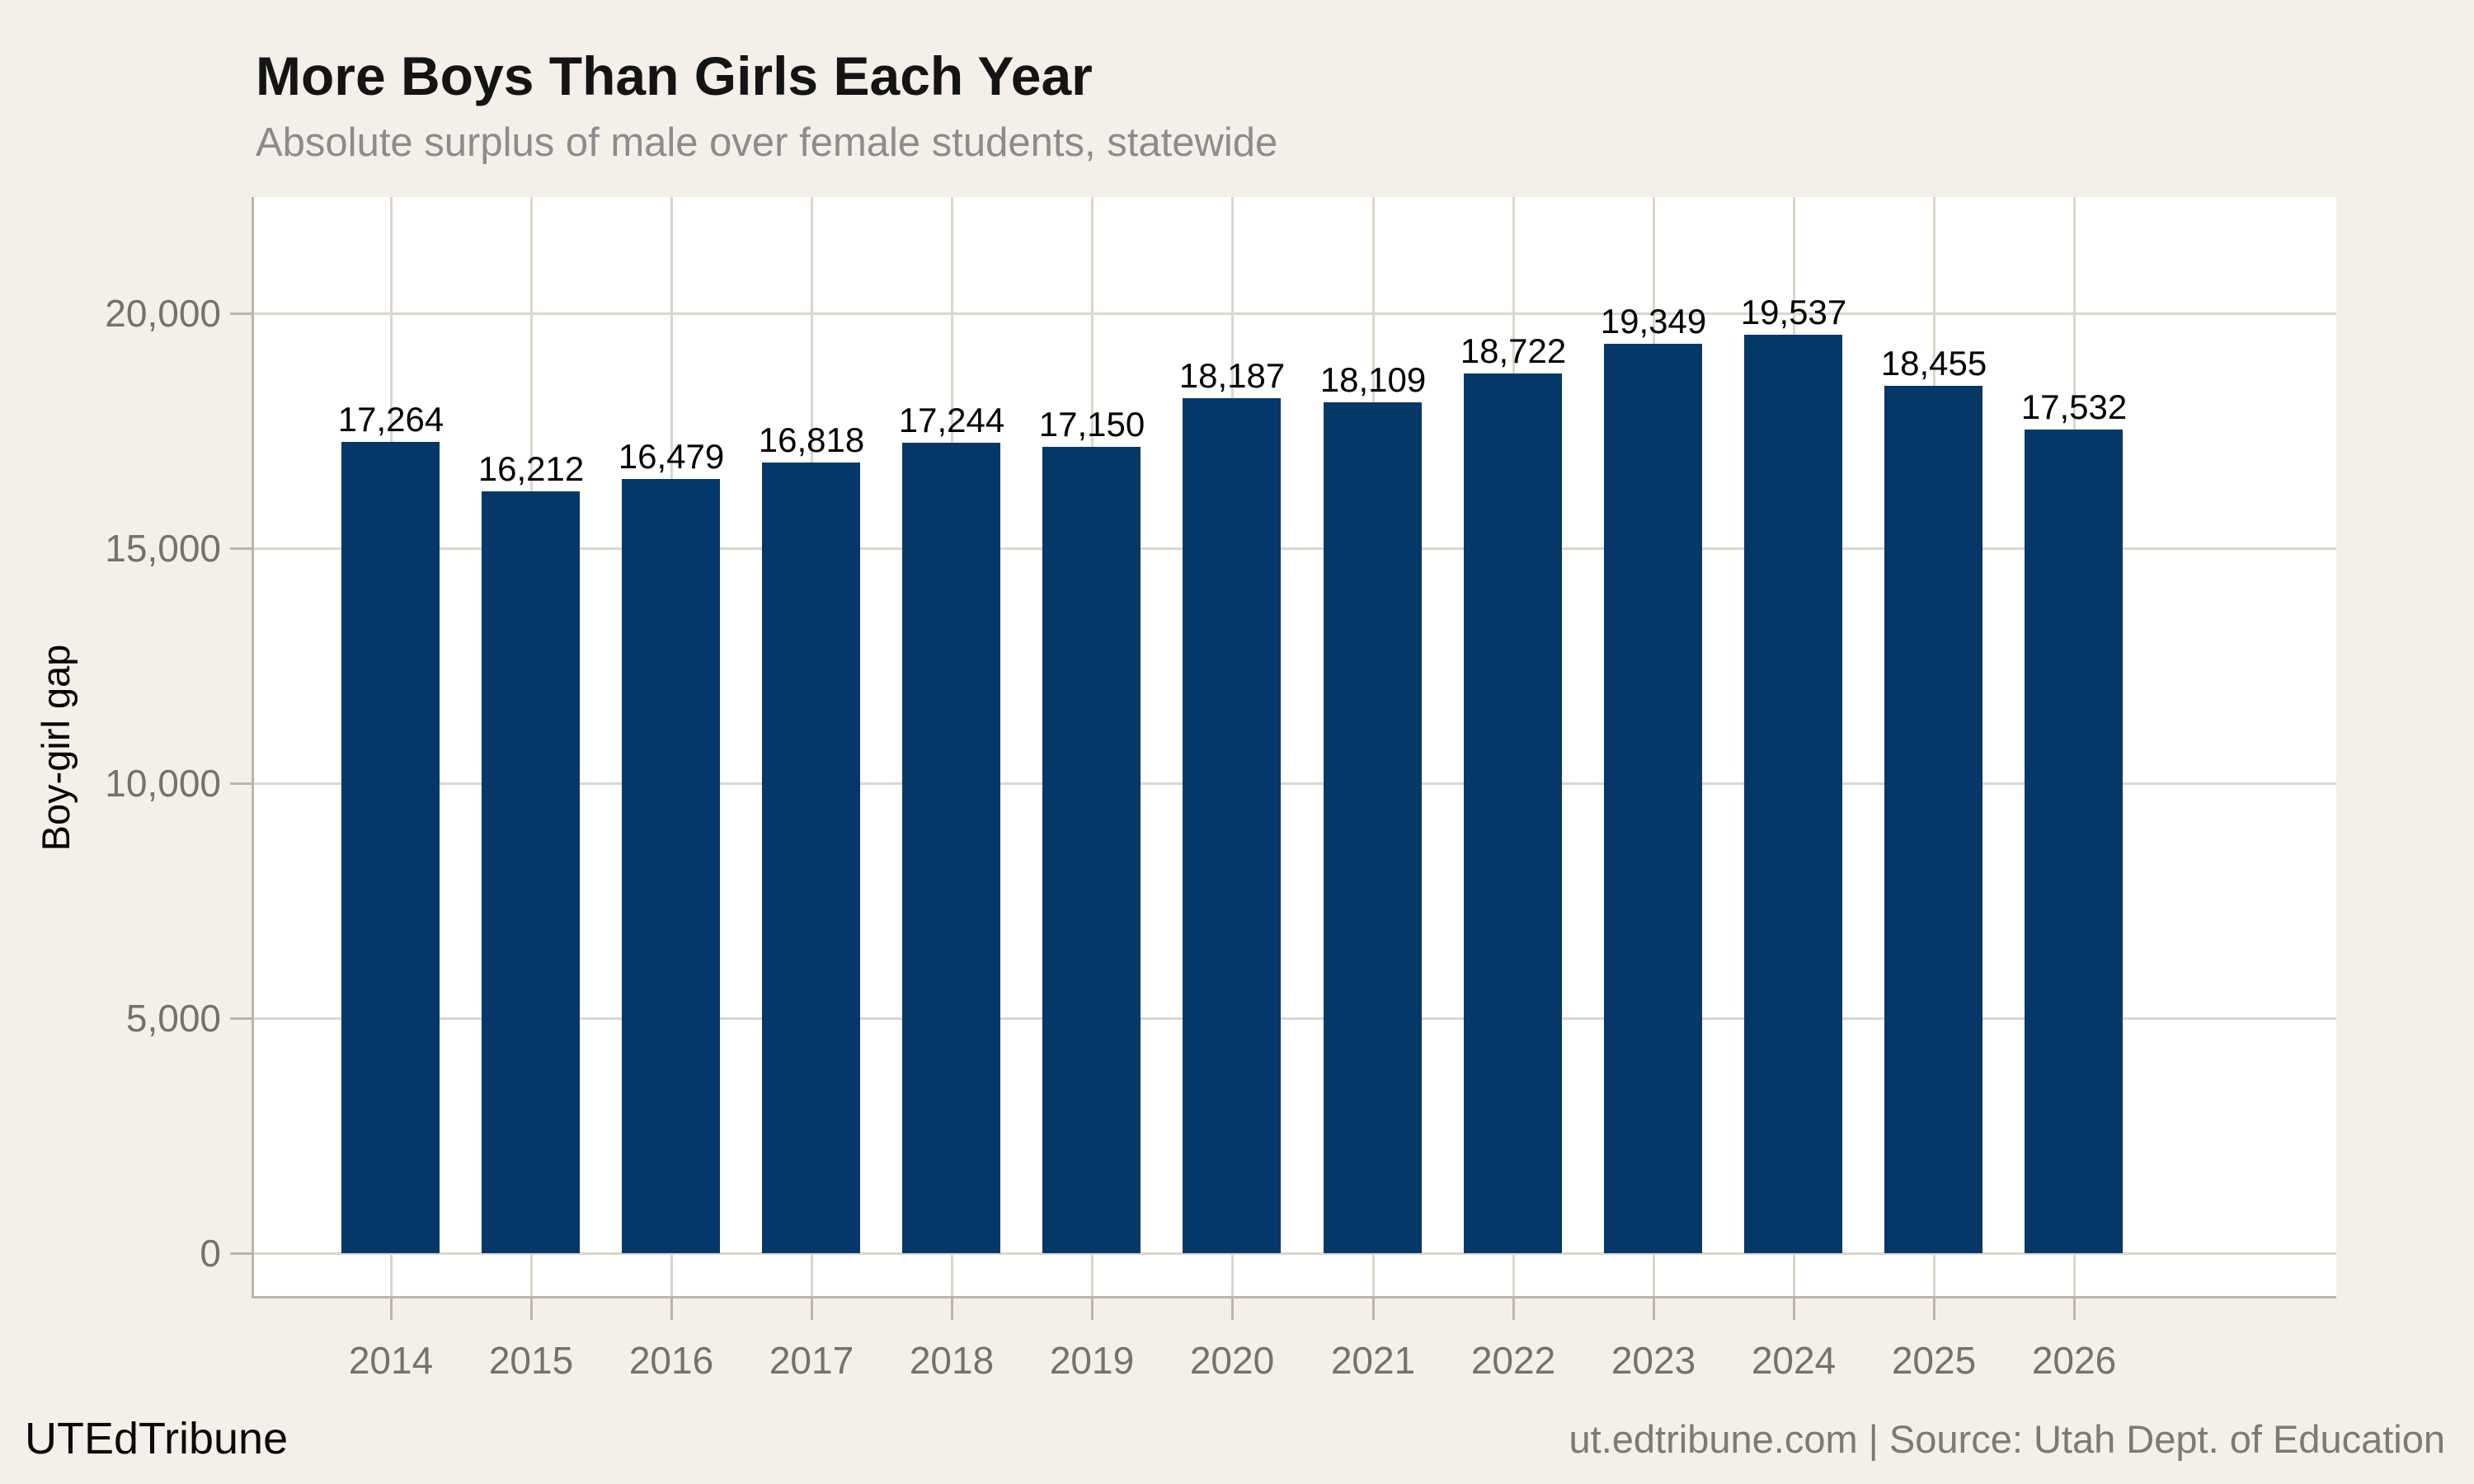 This screenshot has height=1484, width=2474. I want to click on bar-value-label: 16,212, so click(531, 468).